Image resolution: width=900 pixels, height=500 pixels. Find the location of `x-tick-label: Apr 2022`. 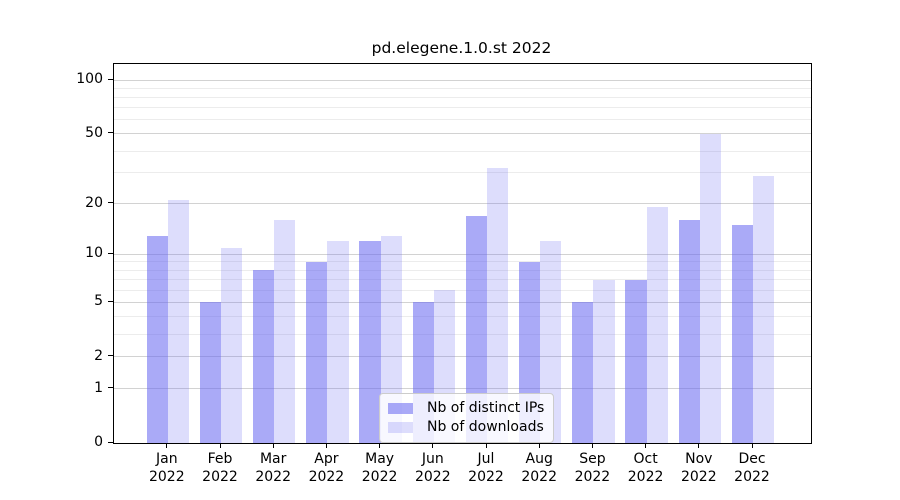

x-tick-label: Apr 2022 is located at coordinates (326, 468).